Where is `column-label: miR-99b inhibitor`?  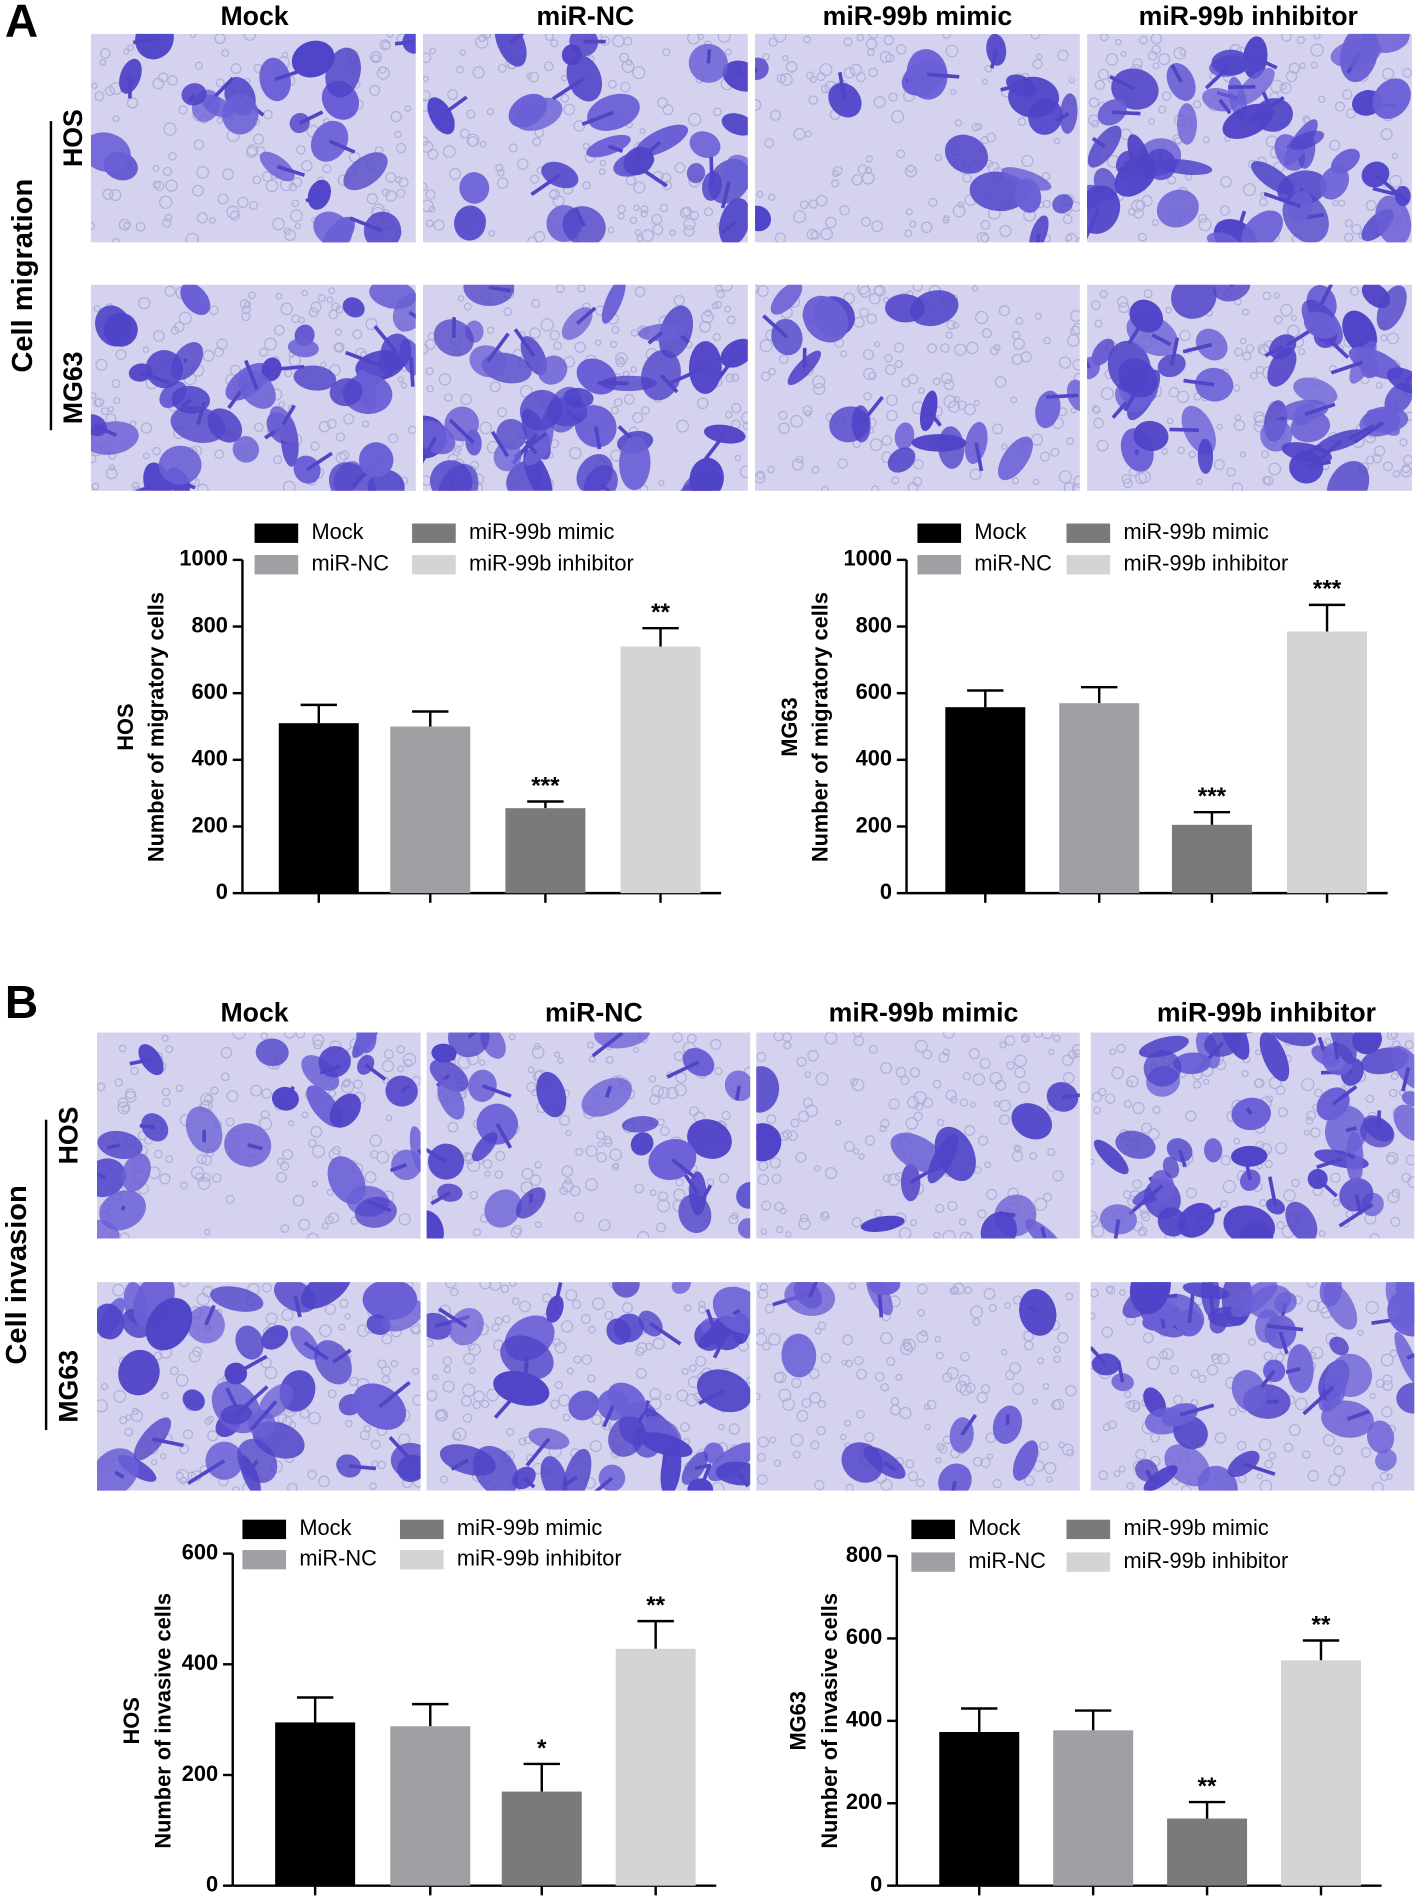
column-label: miR-99b inhibitor is located at coordinates (1266, 1012).